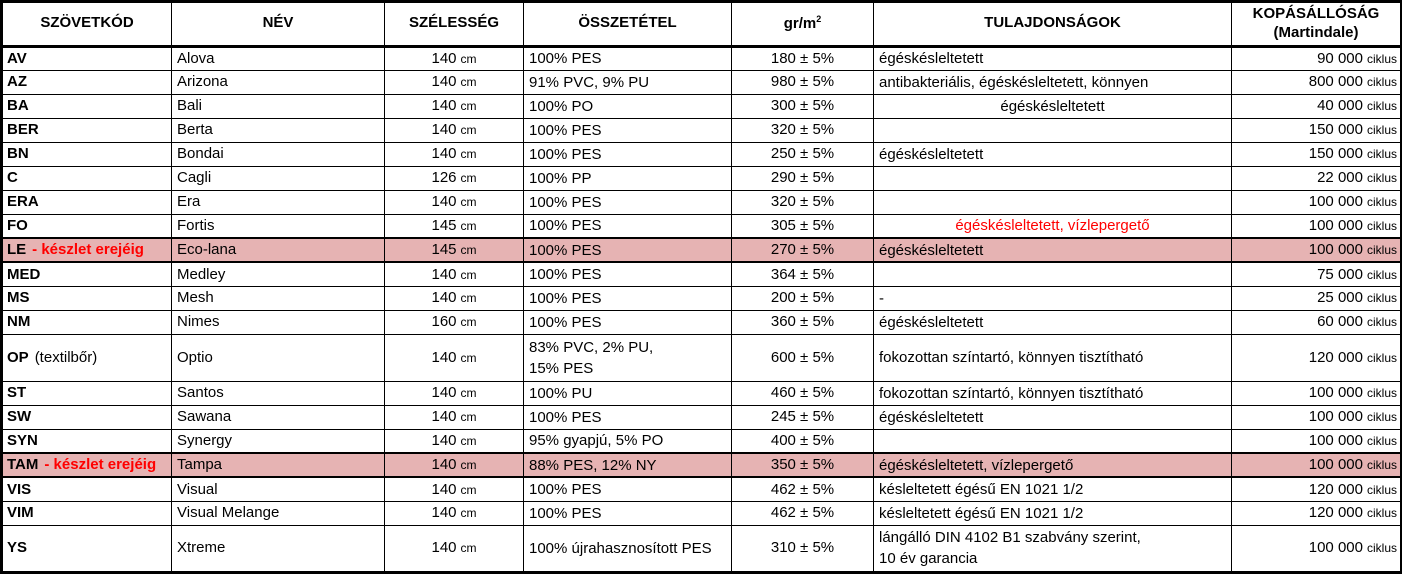 Image resolution: width=1402 pixels, height=576 pixels. Describe the element at coordinates (627, 393) in the screenshot. I see `composition-cell: 100% PU` at that location.